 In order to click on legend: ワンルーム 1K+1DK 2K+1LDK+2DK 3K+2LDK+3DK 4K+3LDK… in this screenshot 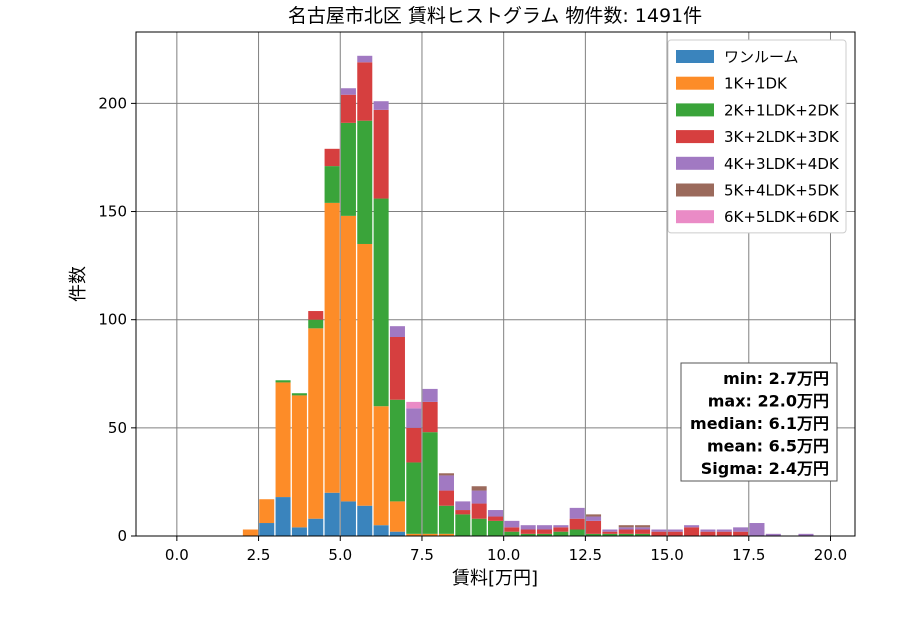, I will do `click(757, 136)`.